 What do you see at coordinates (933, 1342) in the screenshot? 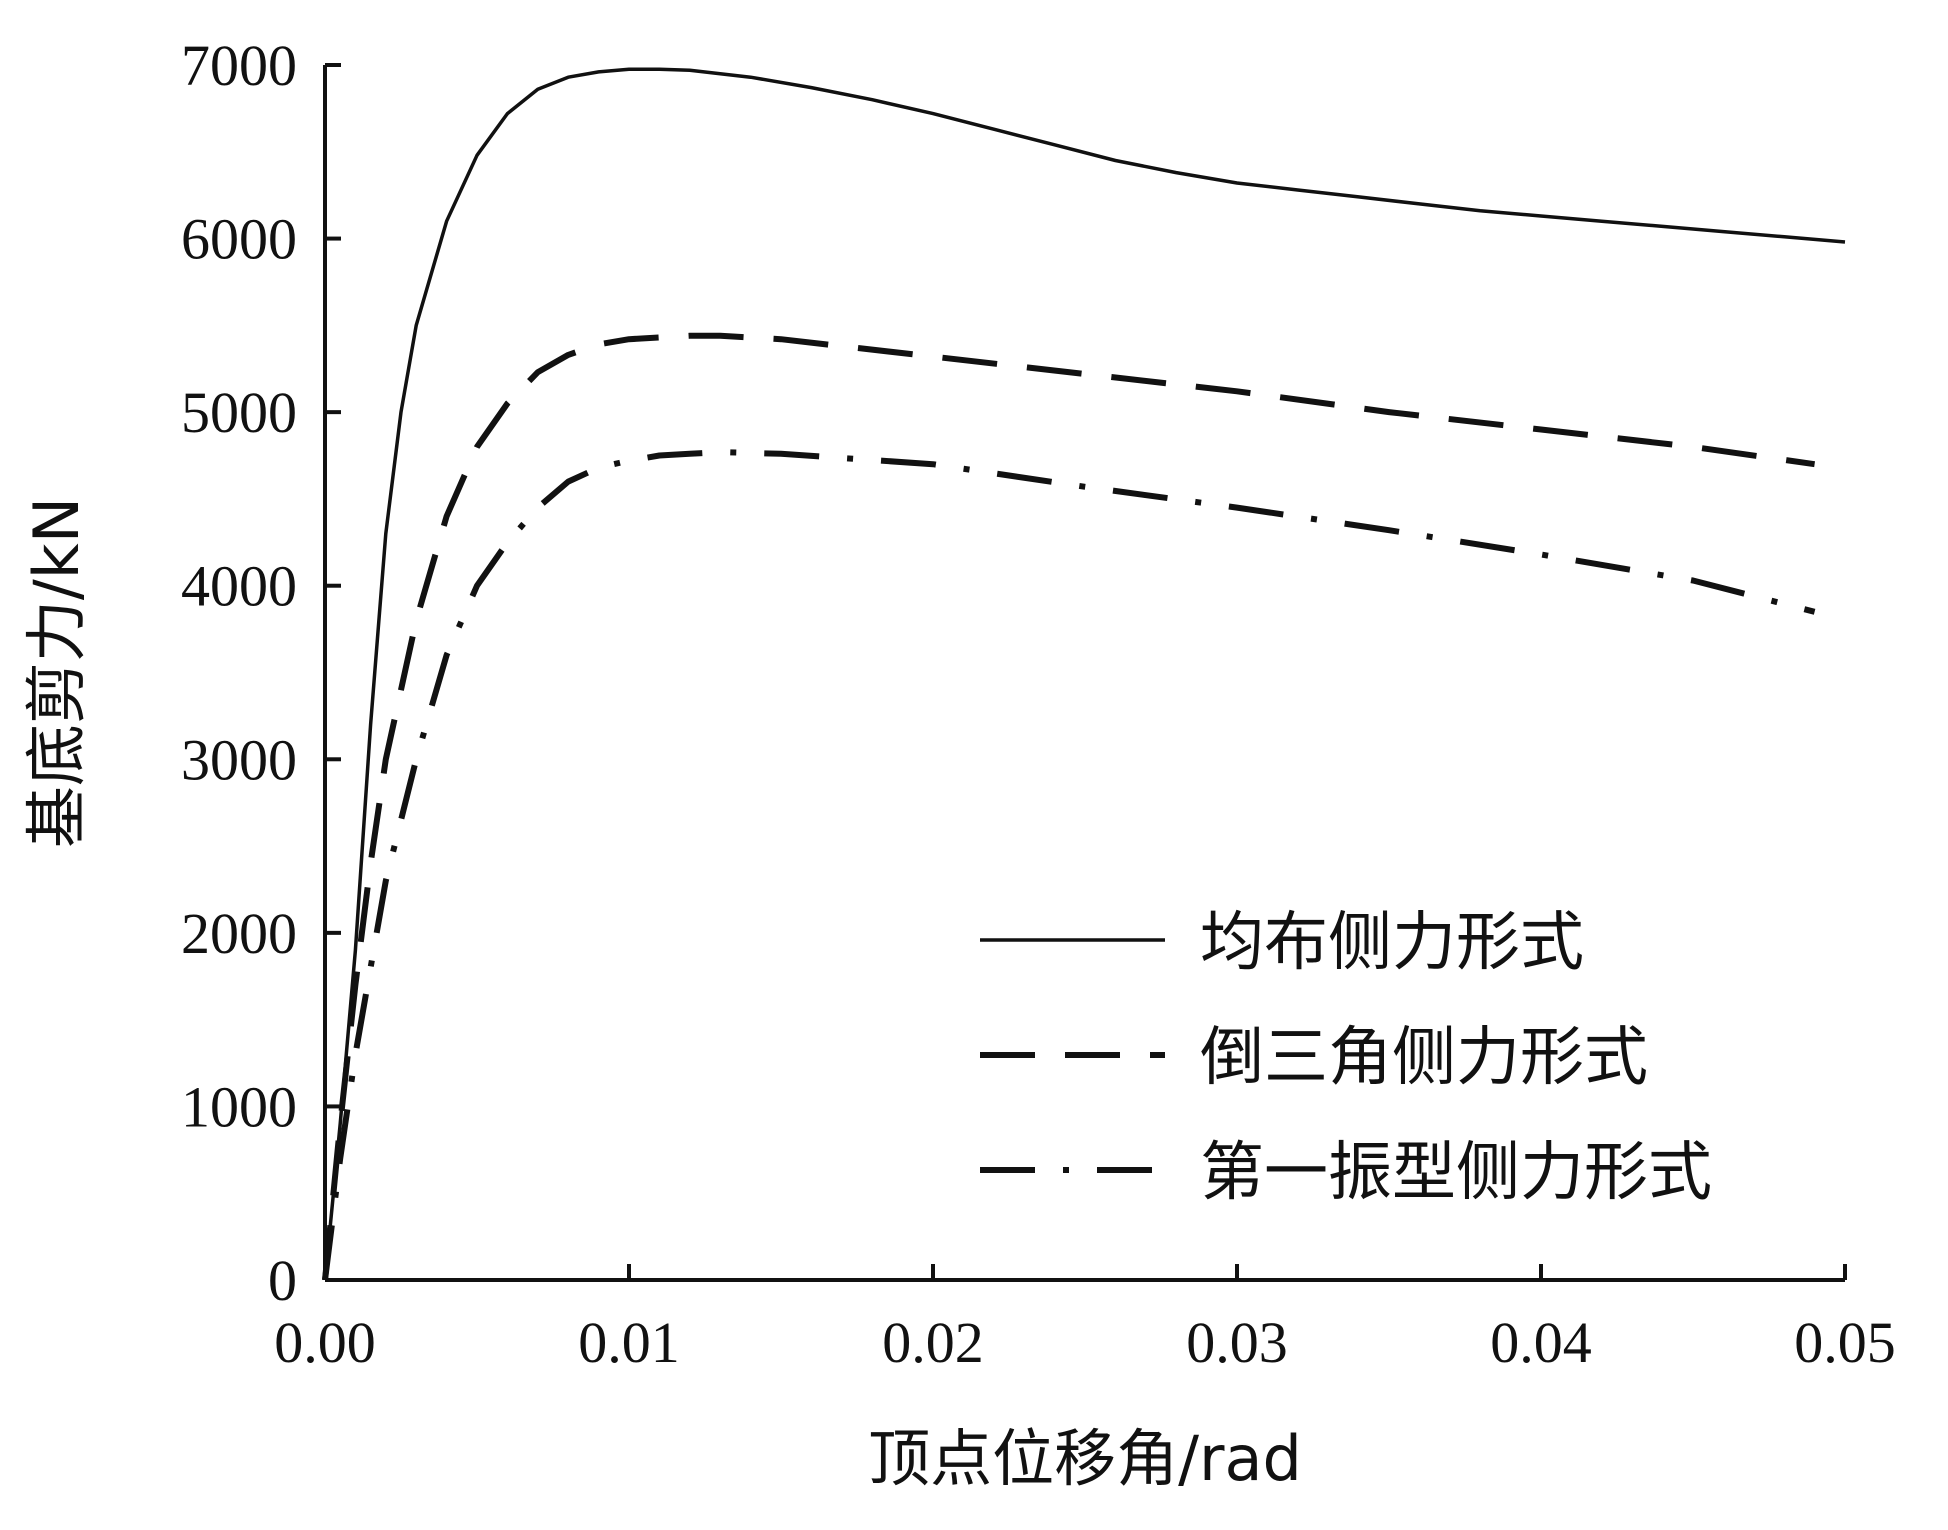
I see `x-tick-label: 0.02` at bounding box center [933, 1342].